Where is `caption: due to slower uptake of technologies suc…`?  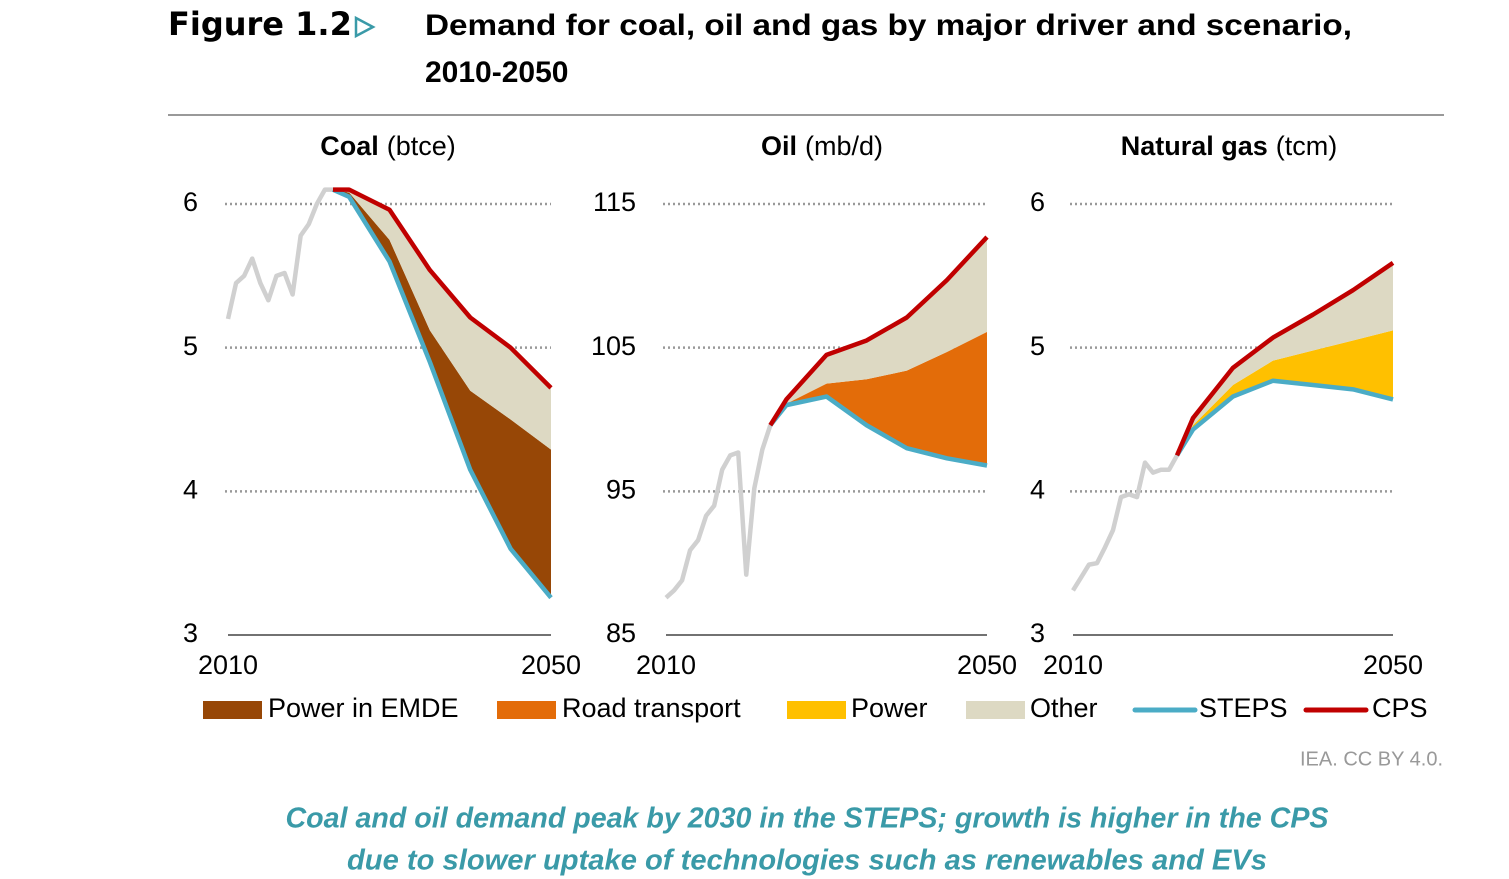 caption: due to slower uptake of technologies suc… is located at coordinates (807, 861).